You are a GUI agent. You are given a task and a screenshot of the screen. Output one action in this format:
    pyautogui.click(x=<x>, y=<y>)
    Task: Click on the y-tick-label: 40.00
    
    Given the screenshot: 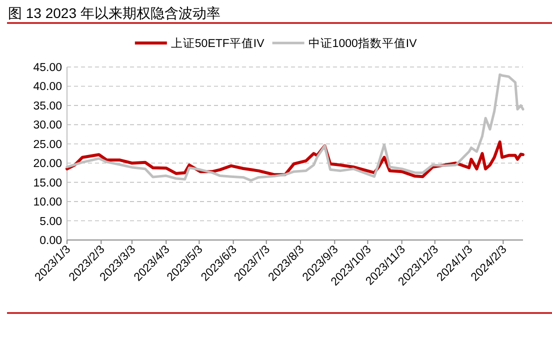 What is the action you would take?
    pyautogui.click(x=47, y=87)
    